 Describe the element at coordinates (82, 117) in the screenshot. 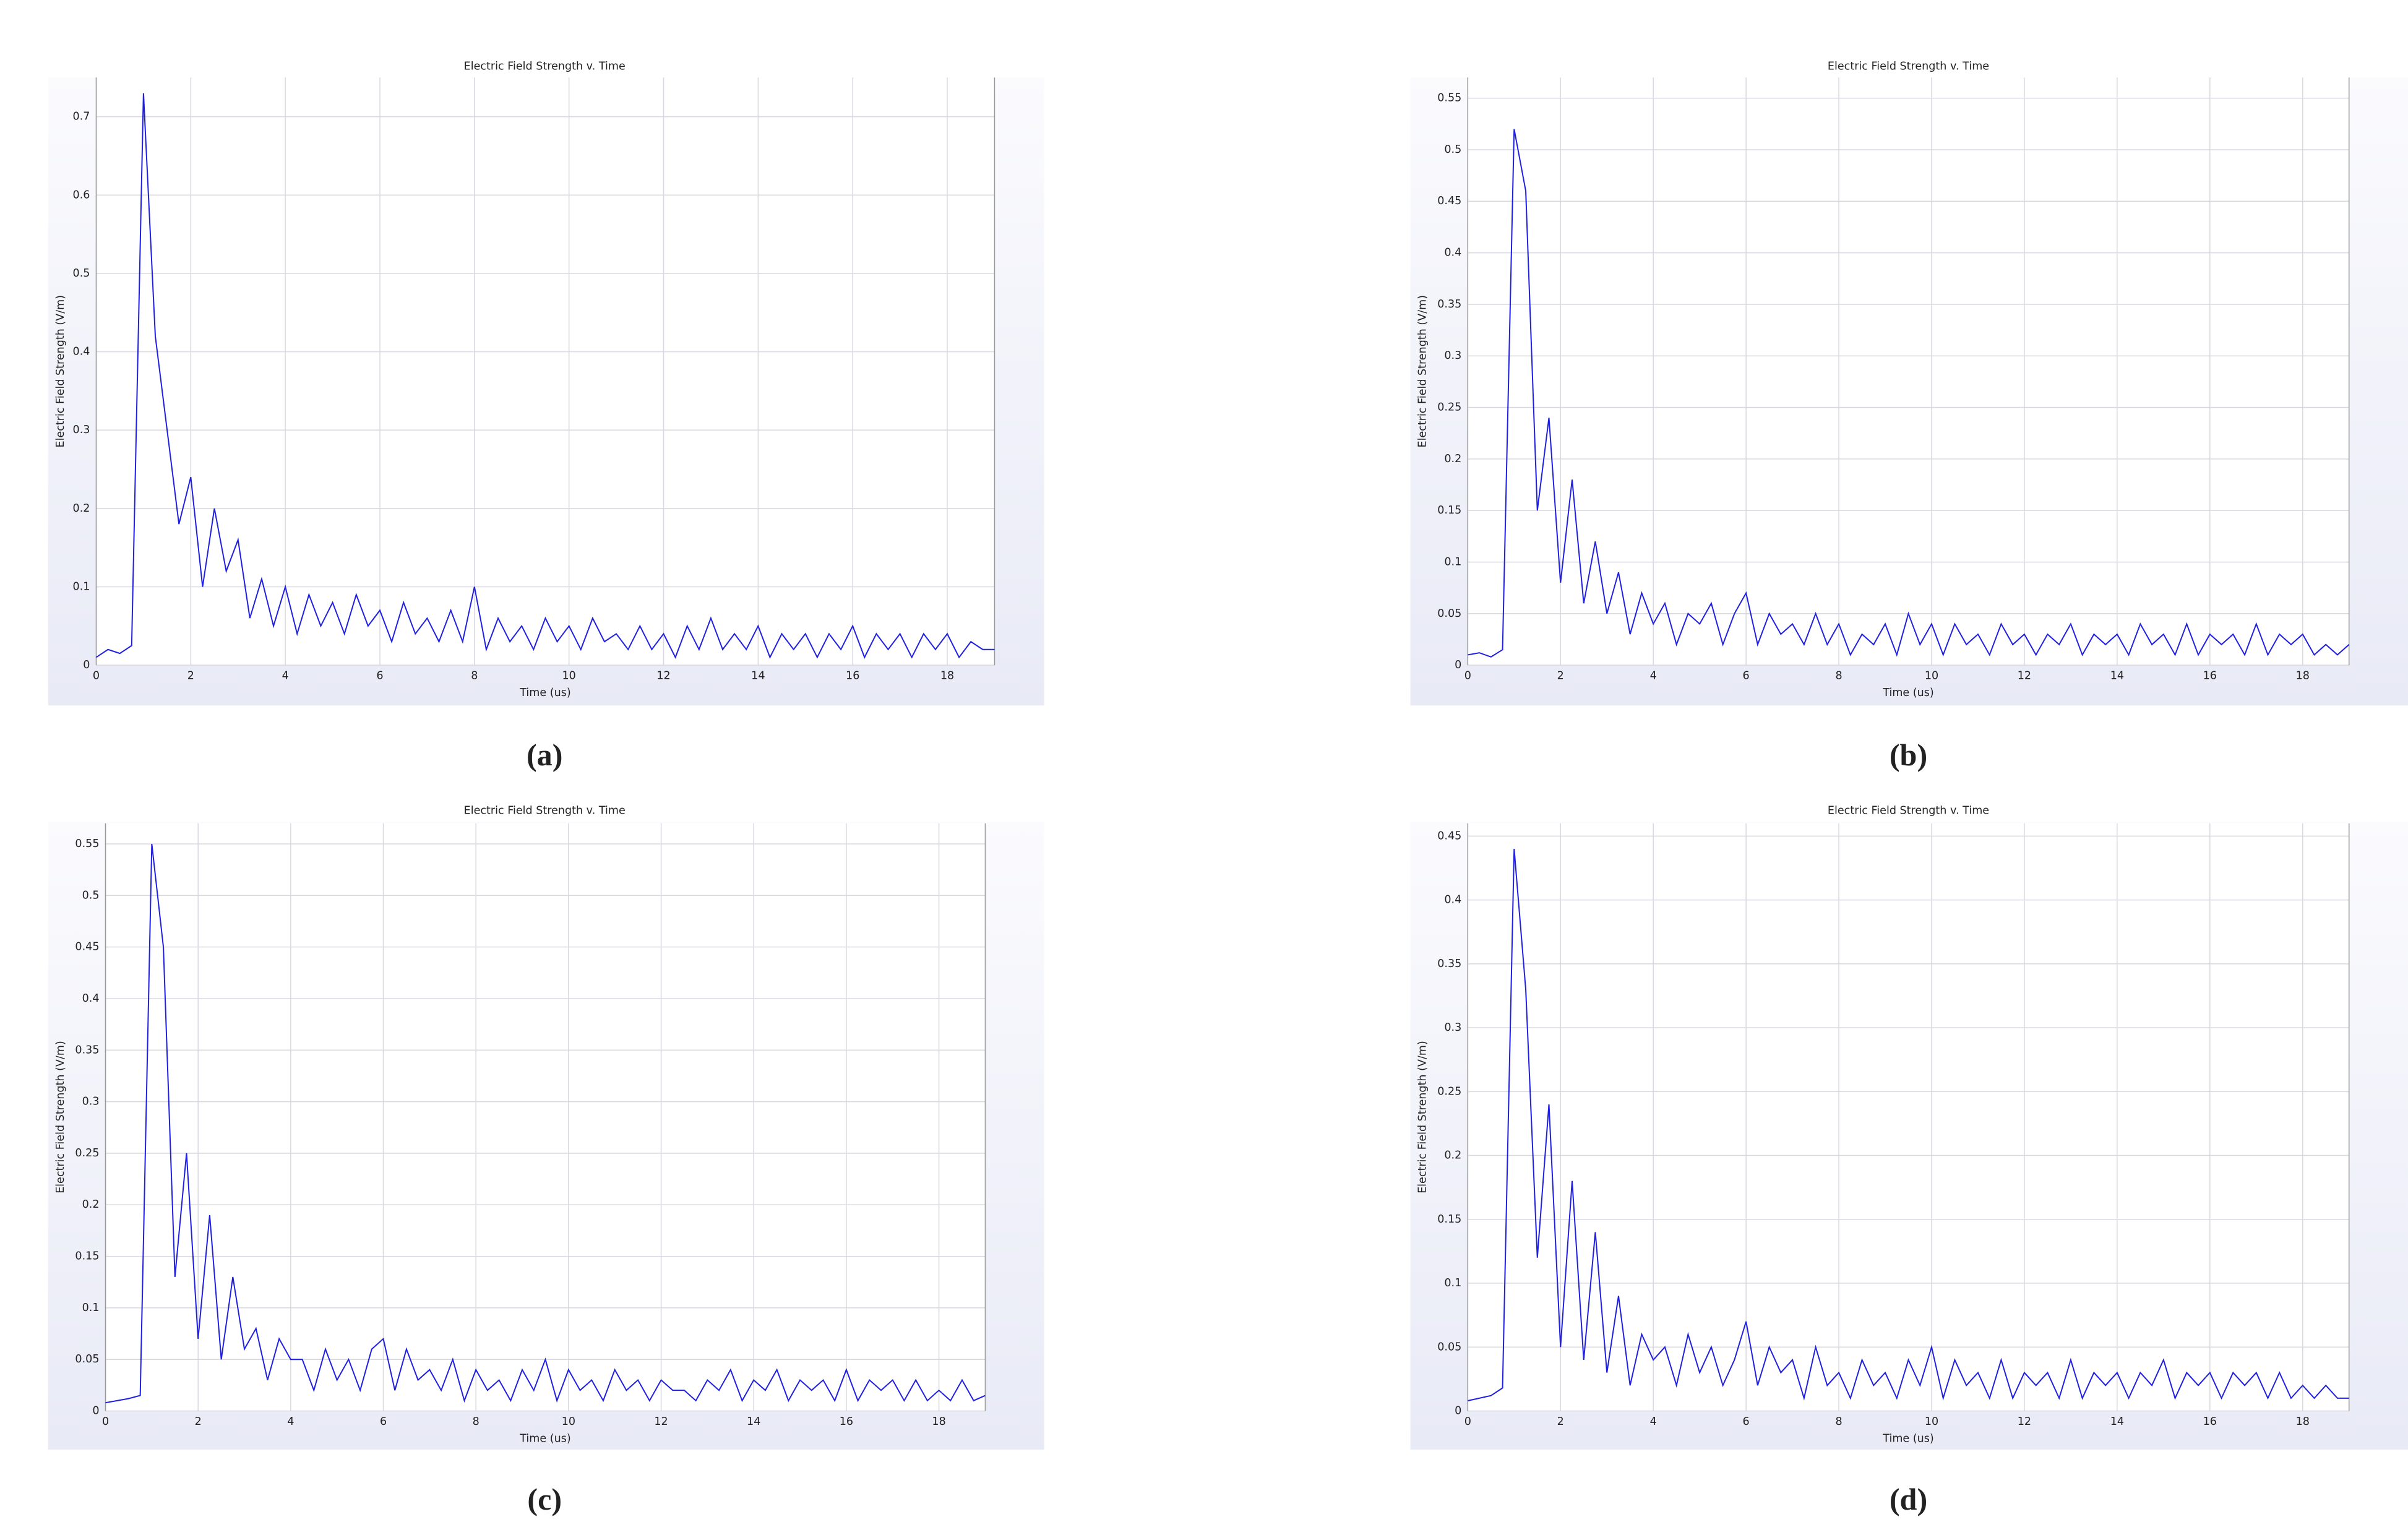

I see `y-tick-label: 0.7` at that location.